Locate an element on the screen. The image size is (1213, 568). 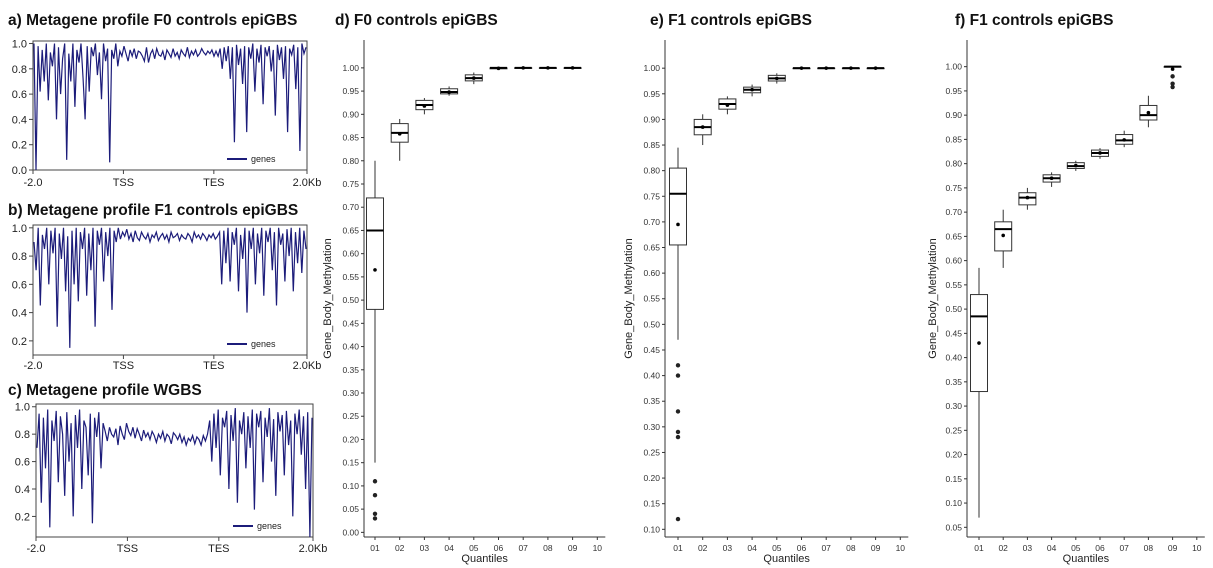
plot-frame is located at coordinates (170, 105).